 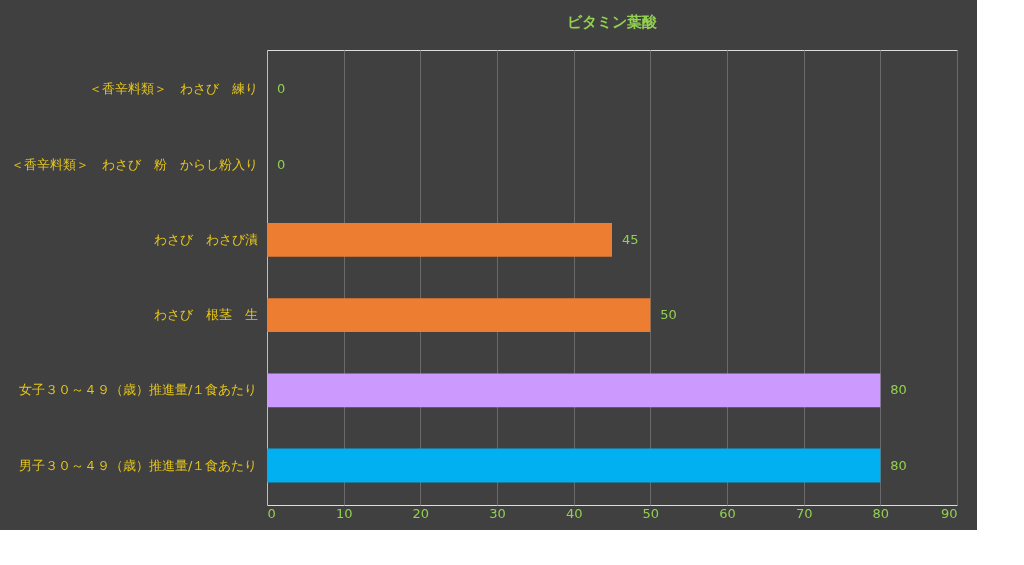 I want to click on y-tick-label: わさび 根茎 生, so click(x=205, y=315).